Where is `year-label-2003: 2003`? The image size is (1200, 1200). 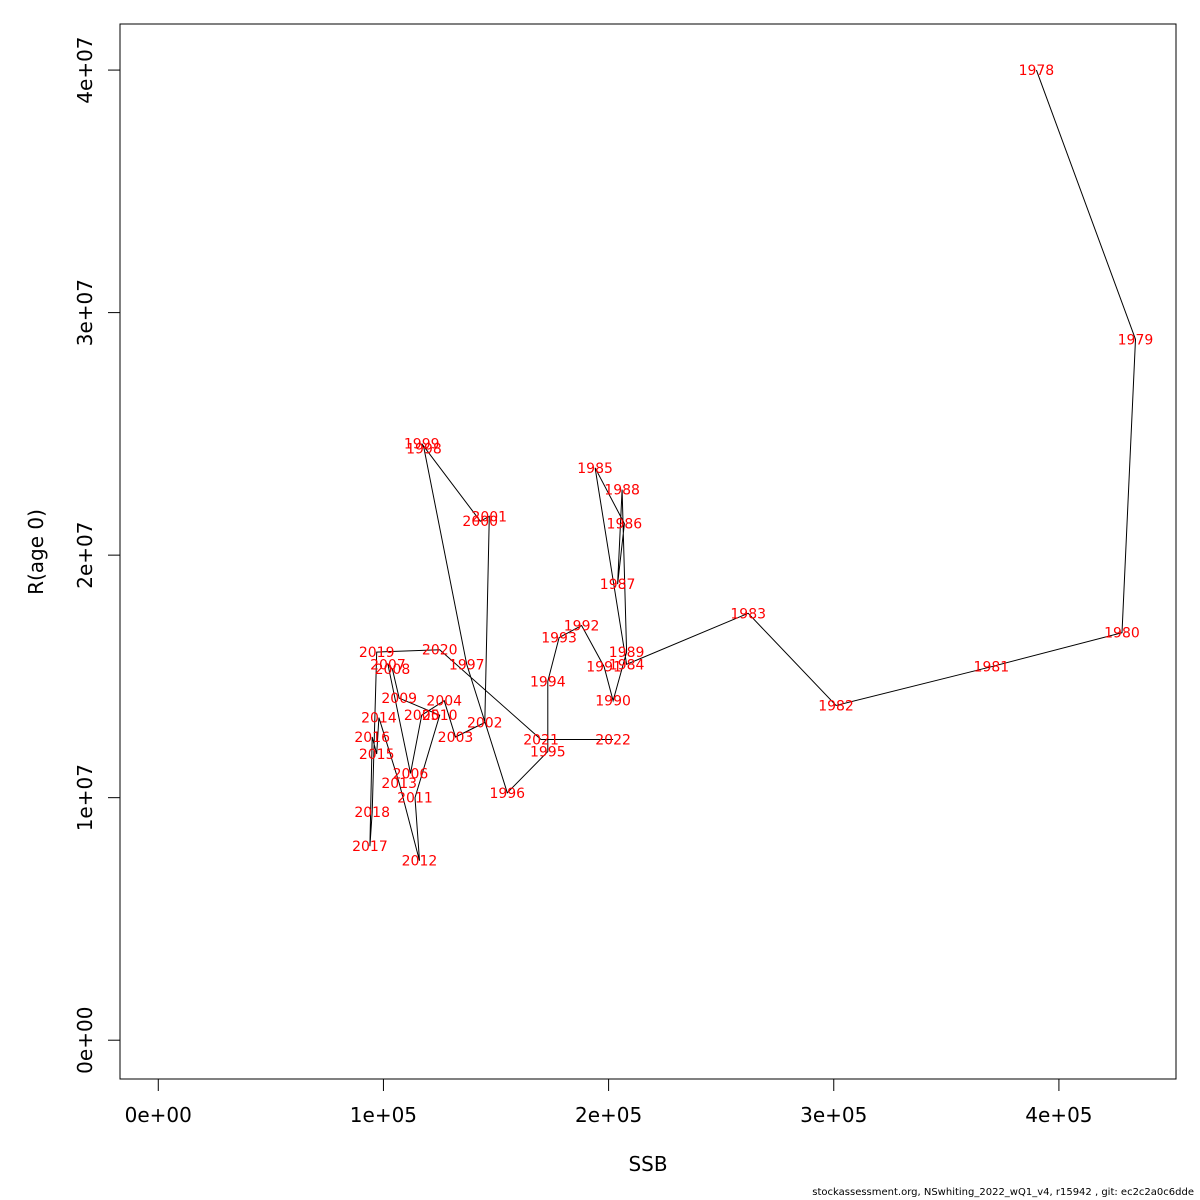 year-label-2003: 2003 is located at coordinates (456, 738).